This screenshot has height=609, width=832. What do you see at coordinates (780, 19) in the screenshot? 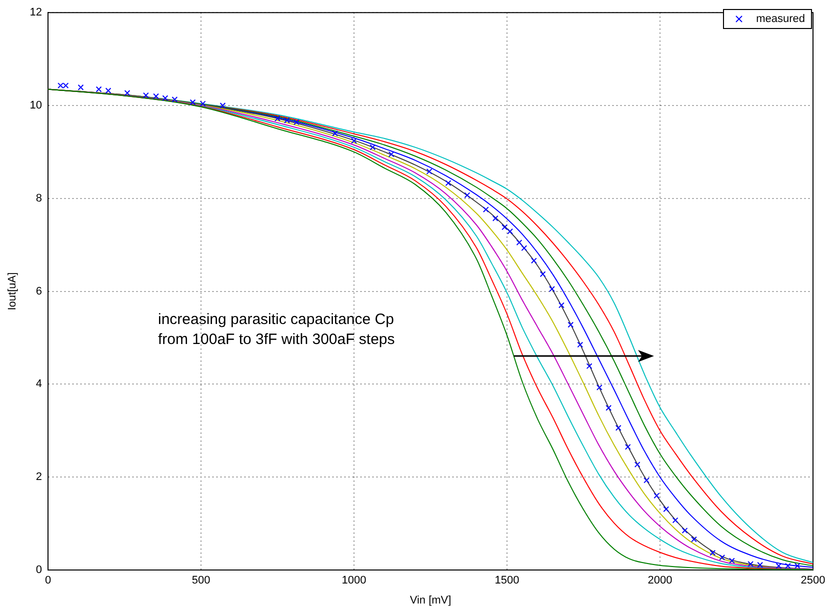
I see `legend-label: measured` at bounding box center [780, 19].